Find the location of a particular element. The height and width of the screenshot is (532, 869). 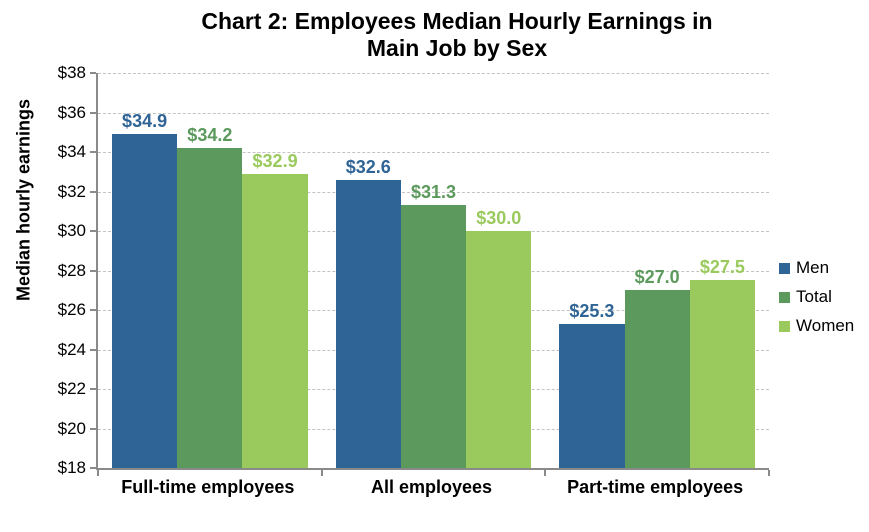

y-tick-label: $26 is located at coordinates (71, 309).